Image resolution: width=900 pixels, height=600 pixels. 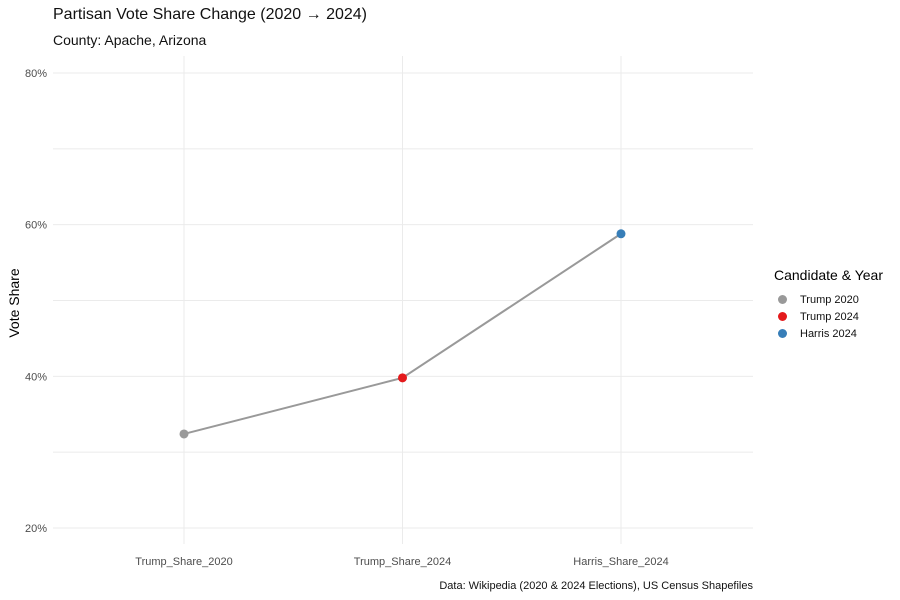 I want to click on x-tick-label: Trump_Share_2020, so click(x=183, y=562).